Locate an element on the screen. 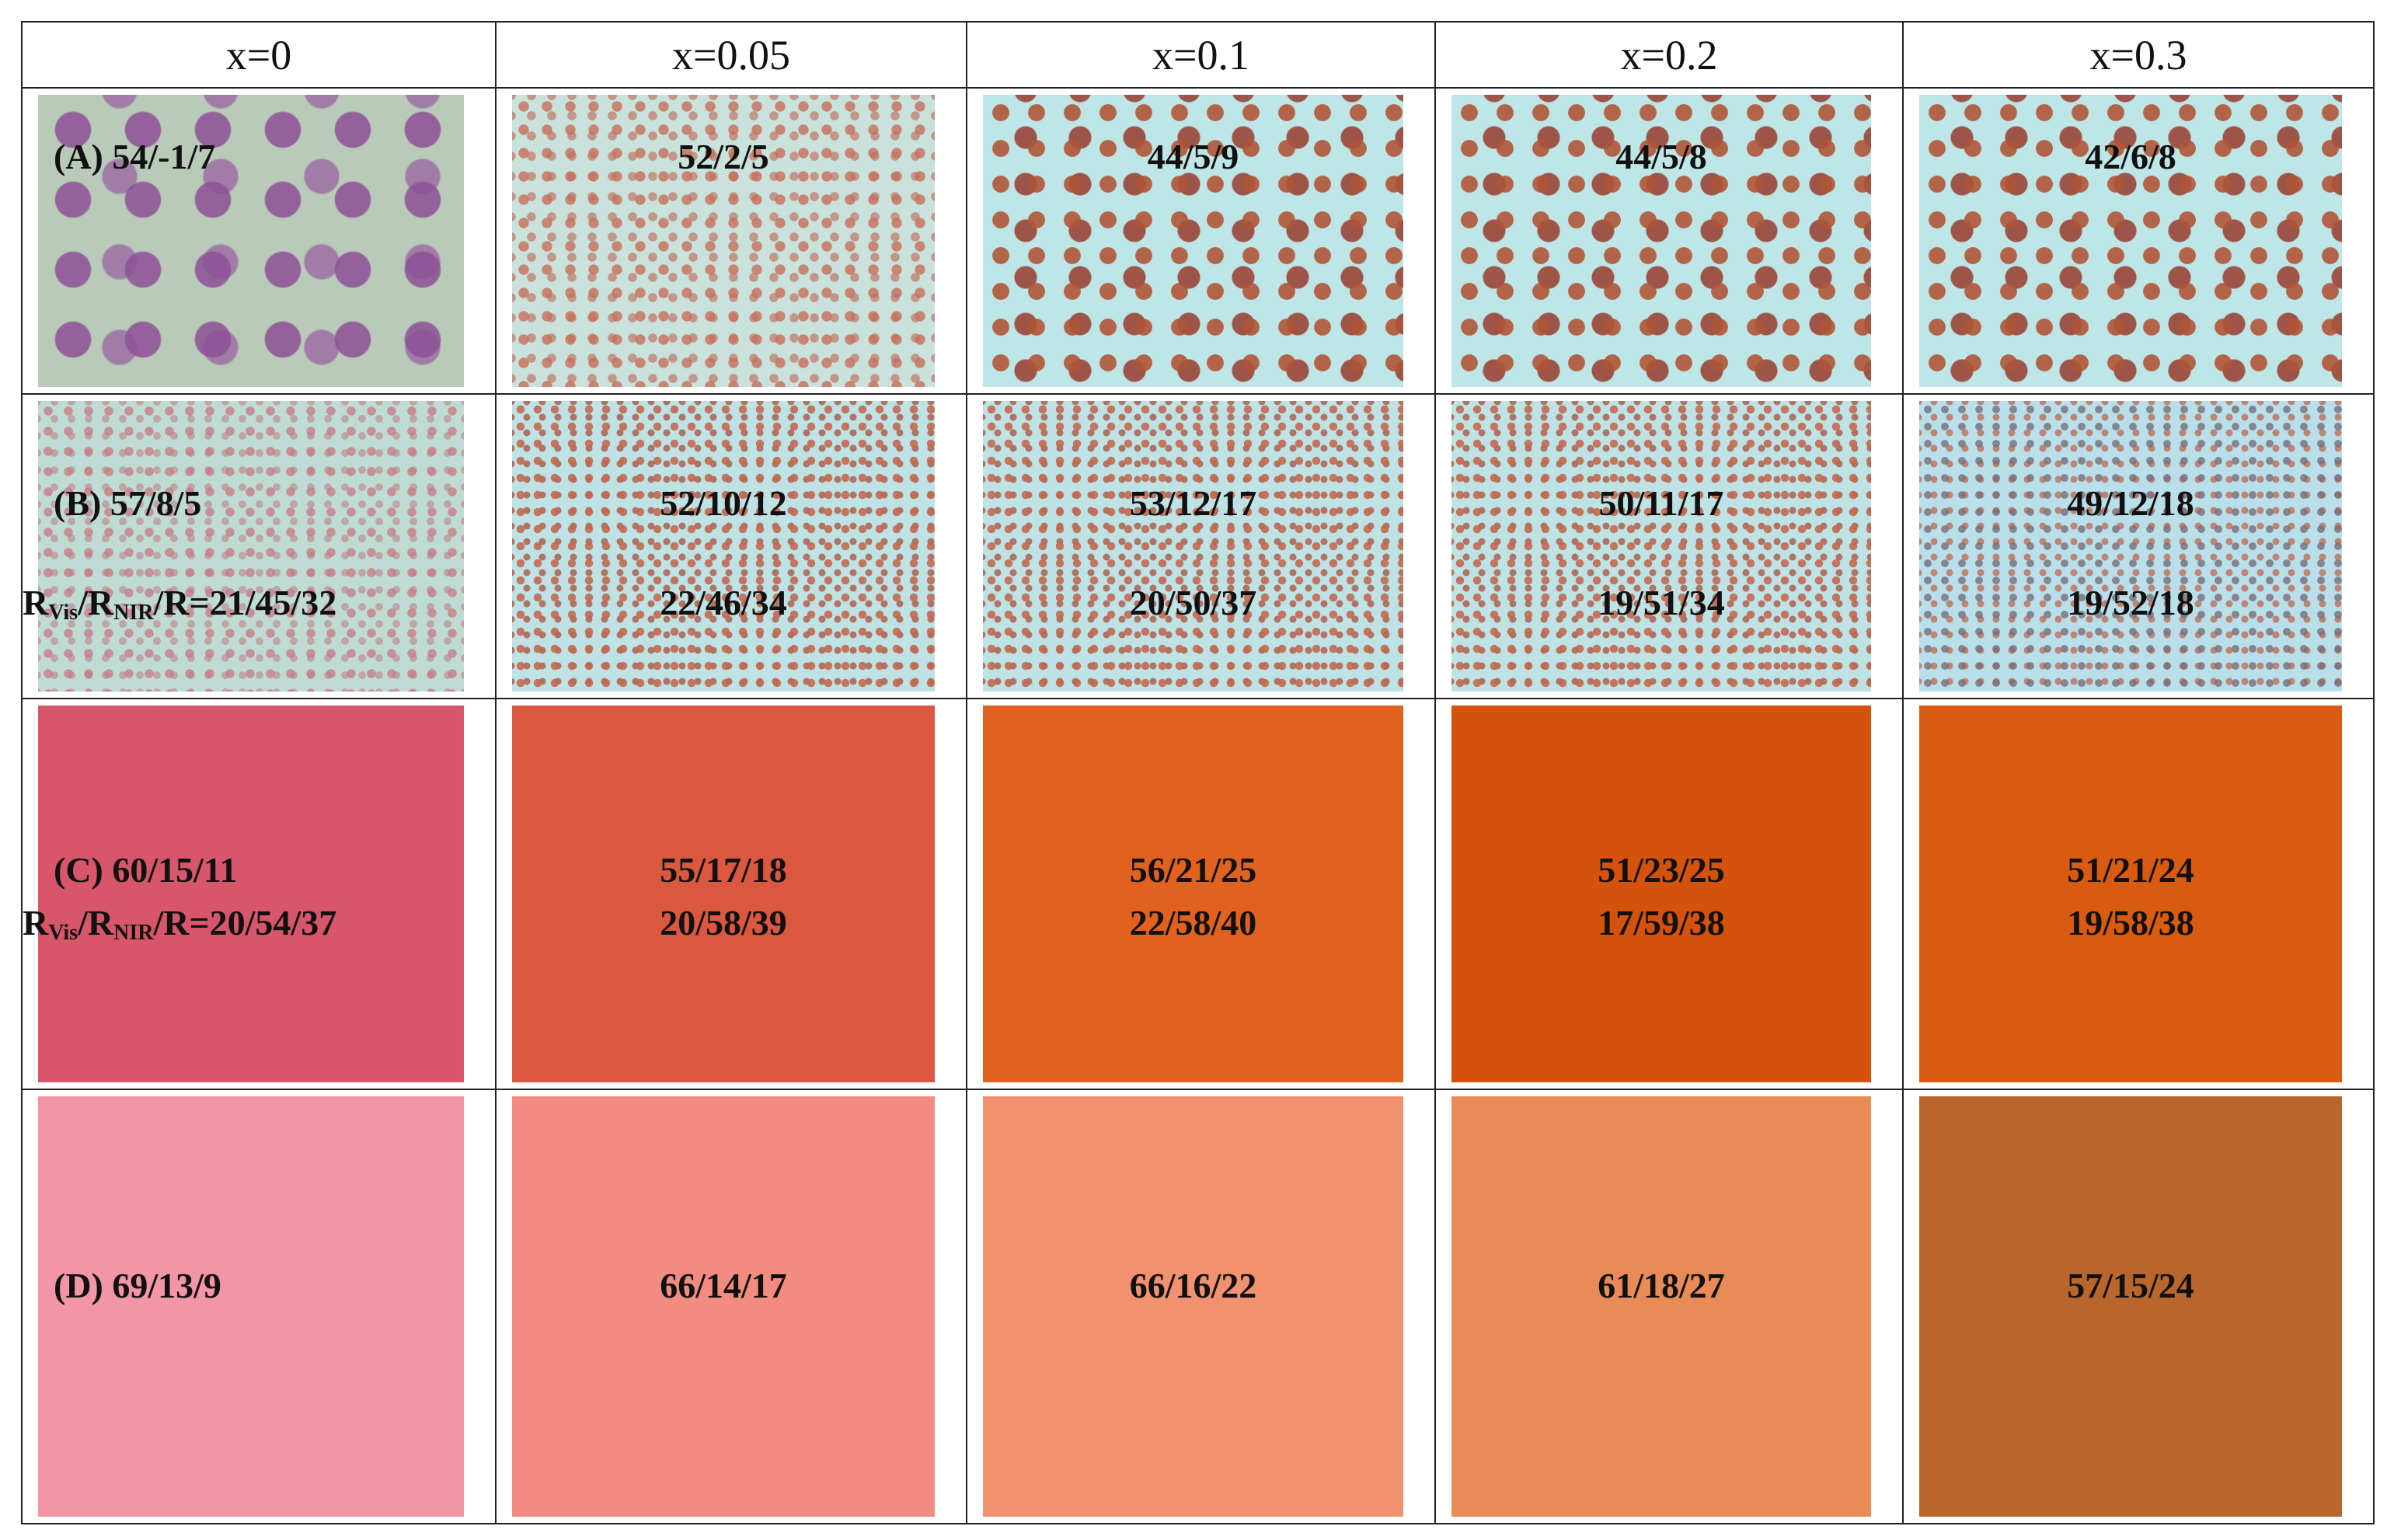  value-text: 69/13/9 is located at coordinates (166, 1286).